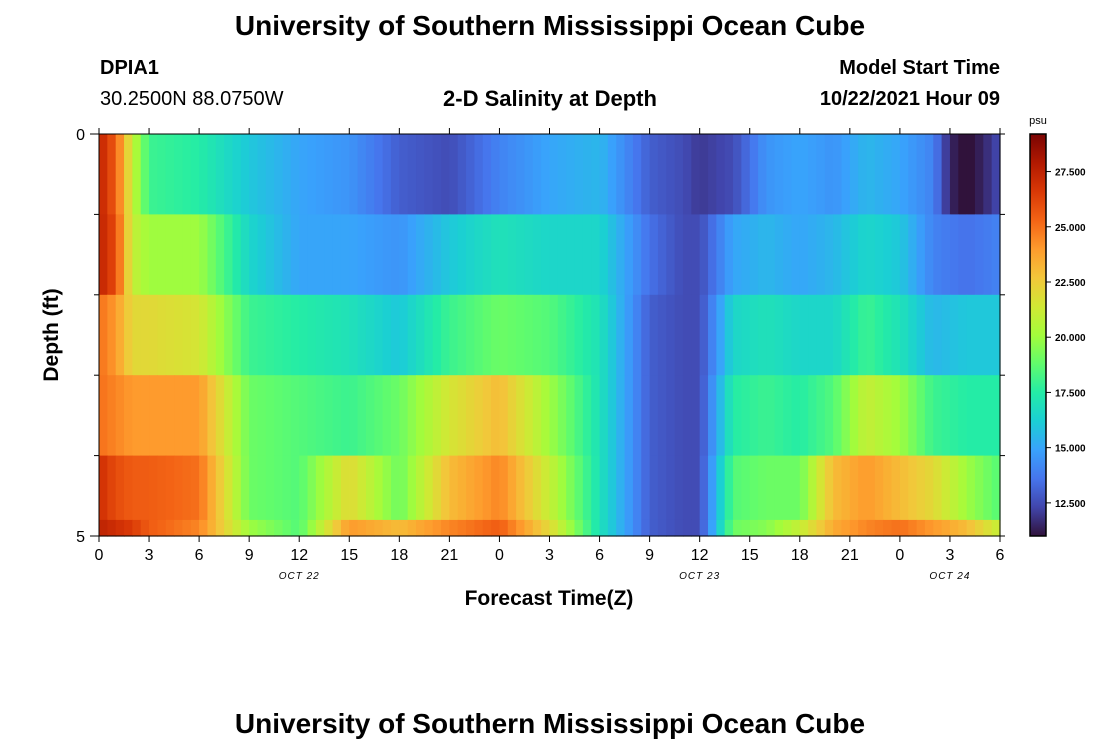  Describe the element at coordinates (919, 68) in the screenshot. I see `model-start-label: Model Start Time` at that location.